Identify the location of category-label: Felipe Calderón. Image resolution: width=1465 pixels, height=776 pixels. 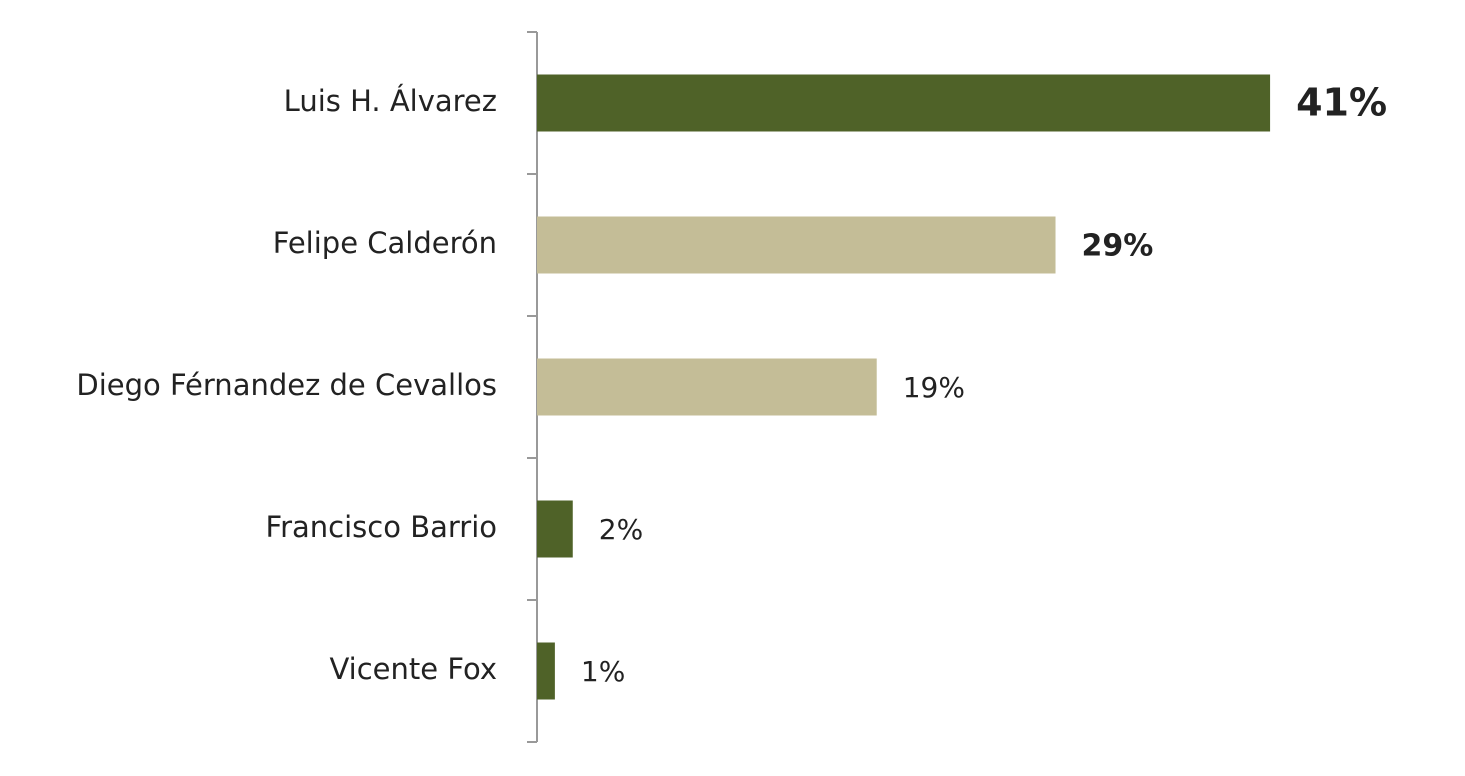
(385, 243).